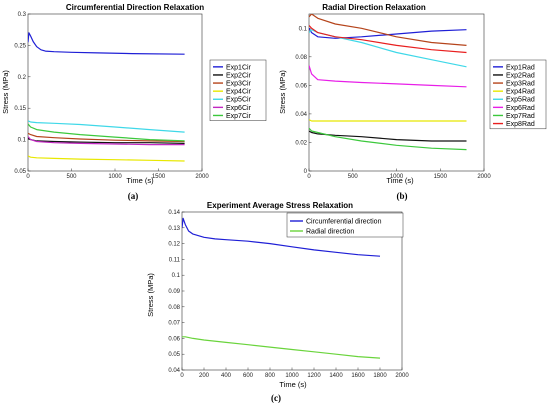 The width and height of the screenshot is (550, 404). I want to click on panel-caption: (c), so click(276, 398).